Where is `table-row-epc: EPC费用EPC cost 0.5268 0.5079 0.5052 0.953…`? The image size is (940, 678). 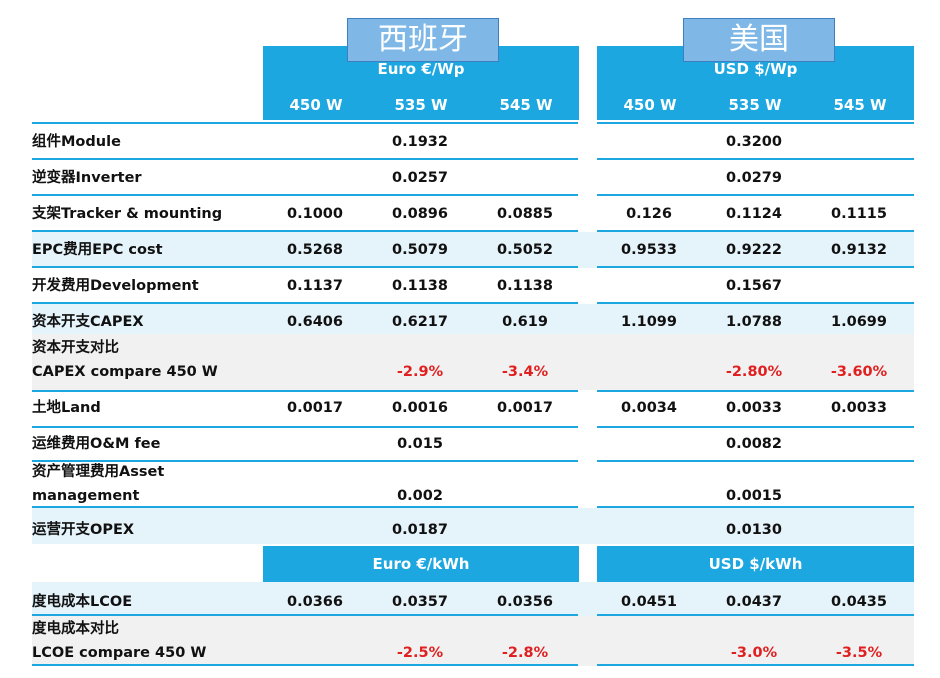 table-row-epc: EPC费用EPC cost 0.5268 0.5079 0.5052 0.953… is located at coordinates (473, 250).